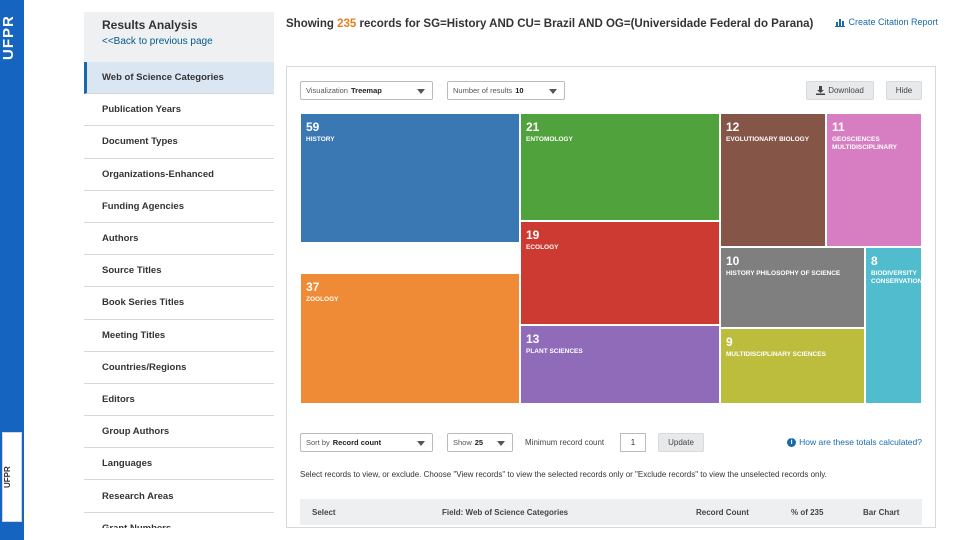 Image resolution: width=960 pixels, height=540 pixels. I want to click on column-header: Record Count, so click(722, 512).